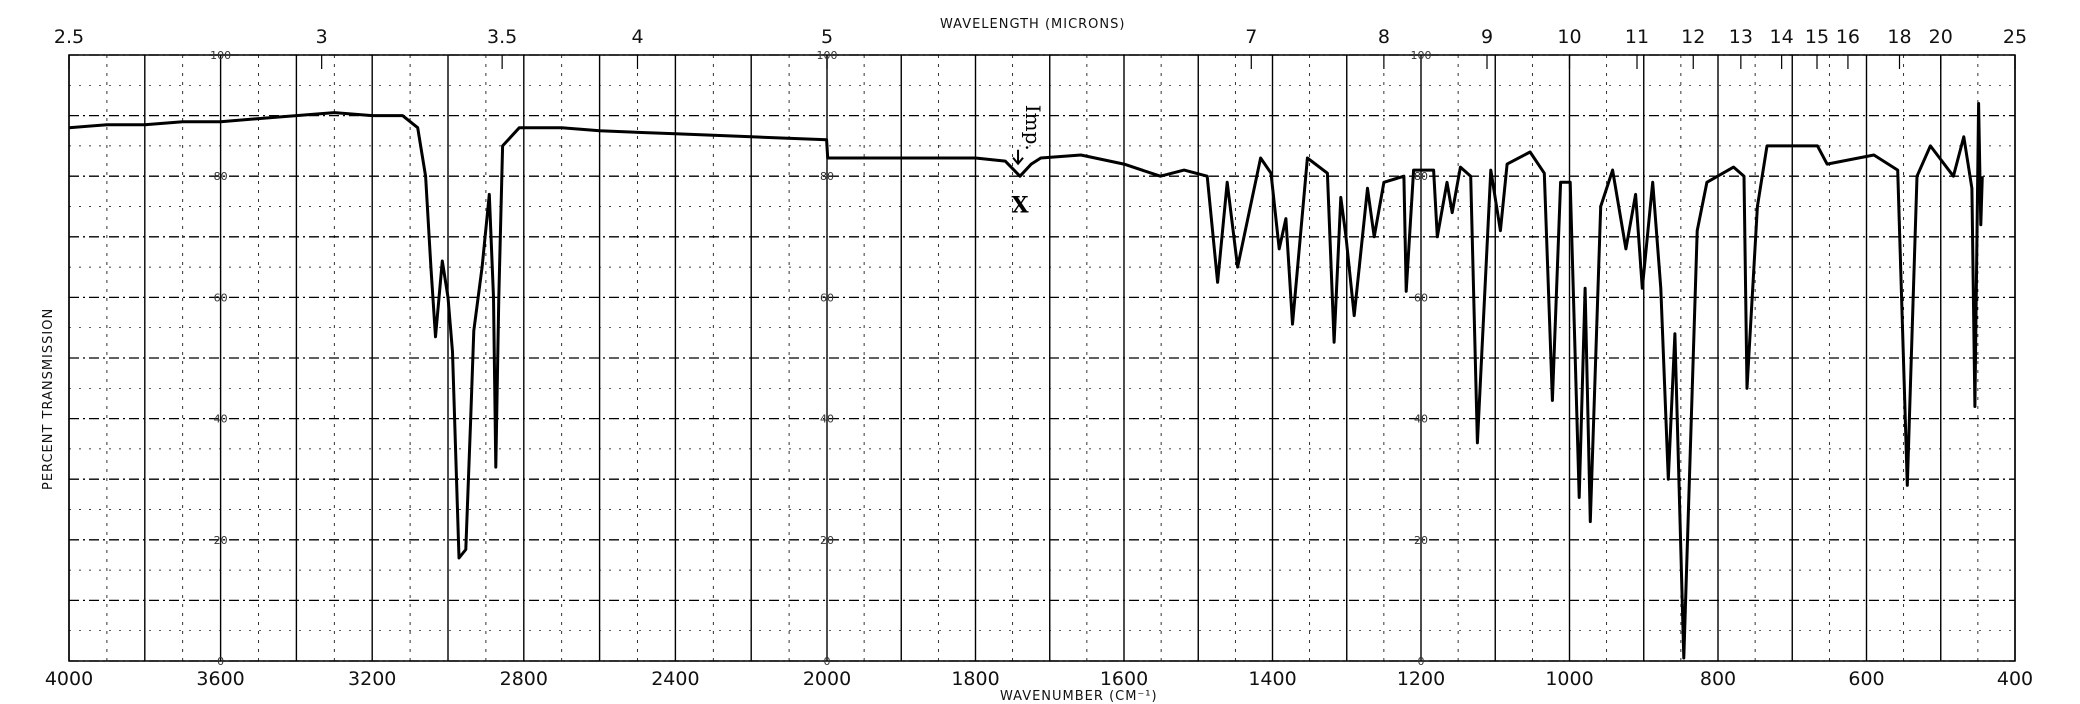  Describe the element at coordinates (675, 679) in the screenshot. I see `x-tick-label: 2400` at that location.